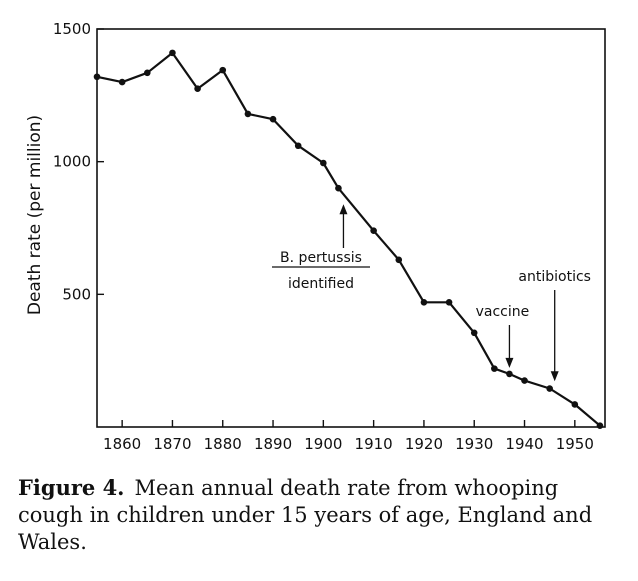 This screenshot has width=638, height=581. Describe the element at coordinates (273, 444) in the screenshot. I see `x-tick-label: 1890` at that location.